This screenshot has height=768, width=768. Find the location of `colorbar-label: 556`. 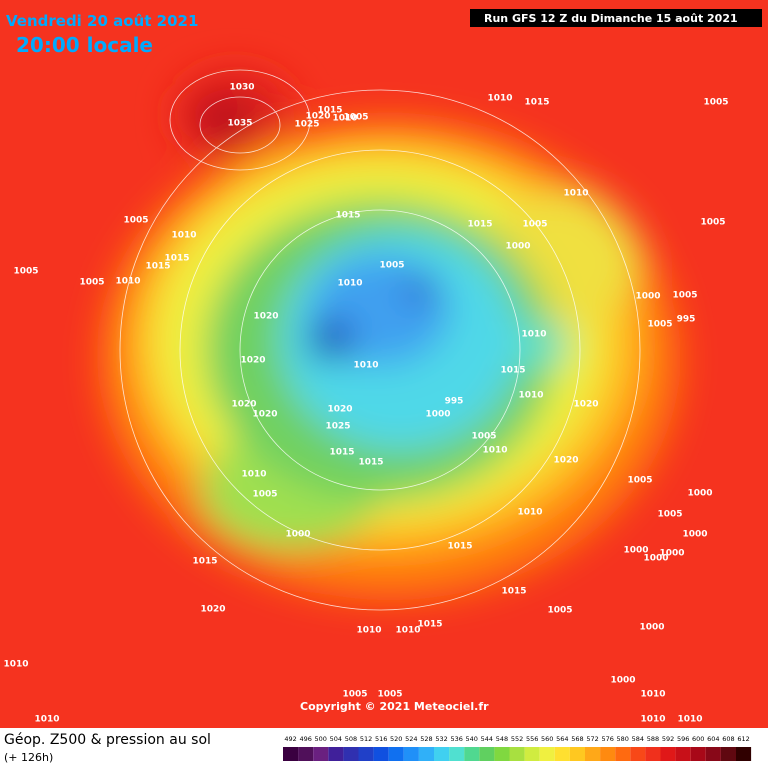

colorbar-label: 556 is located at coordinates (532, 739).